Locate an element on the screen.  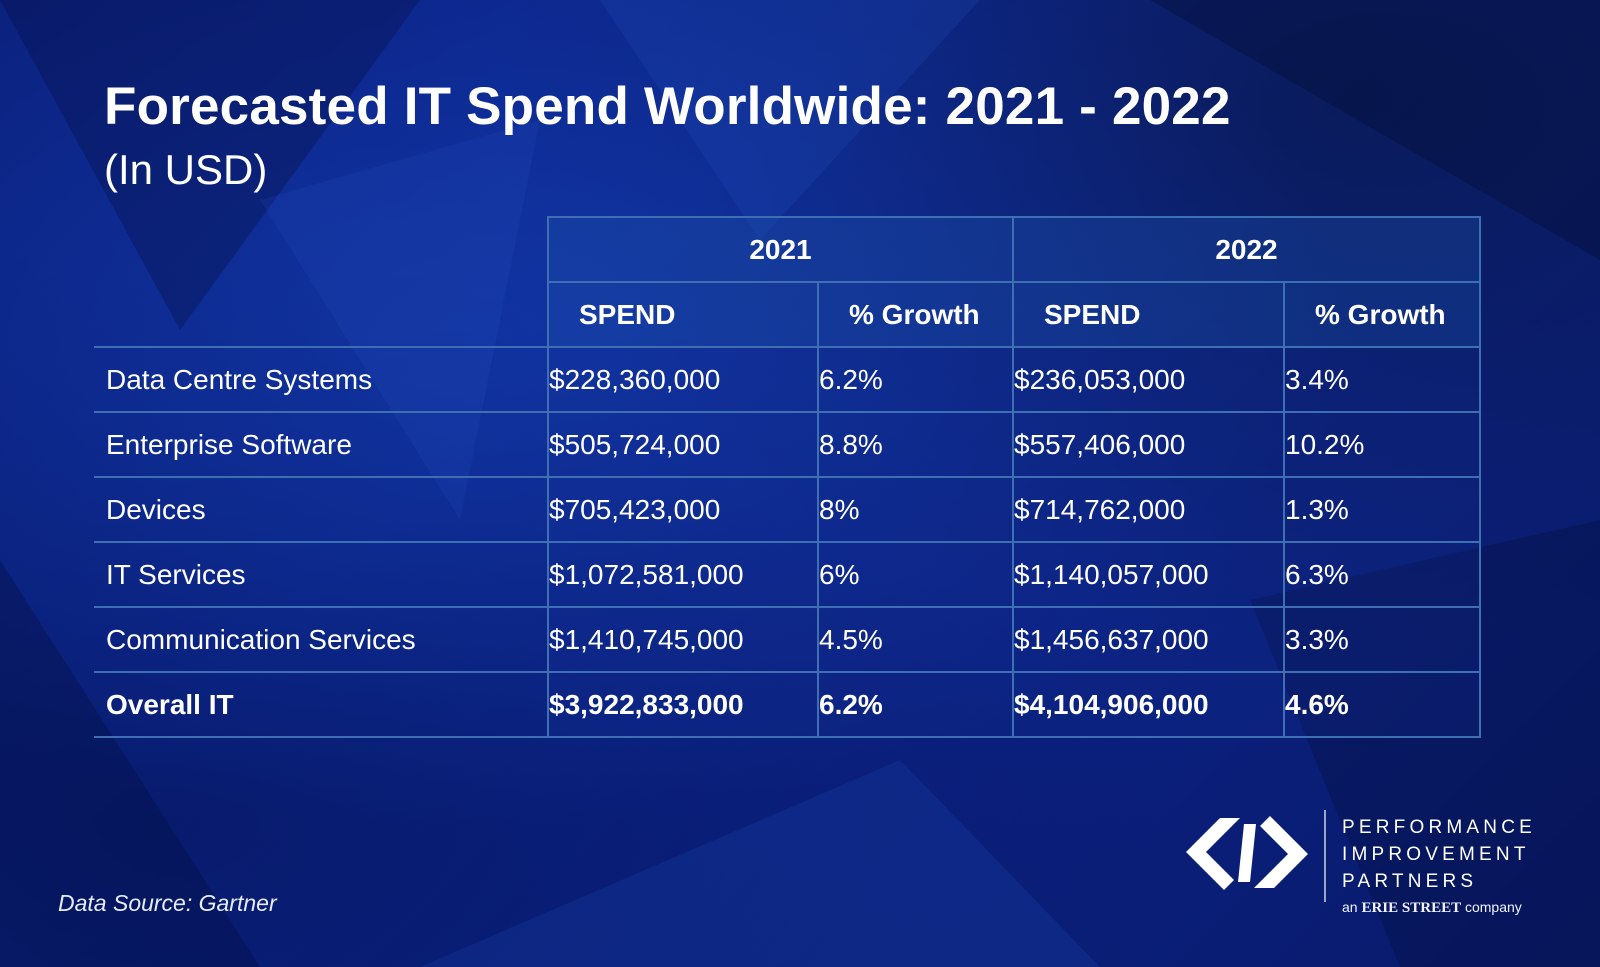
data-source-note: Data Source: Gartner is located at coordinates (167, 903).